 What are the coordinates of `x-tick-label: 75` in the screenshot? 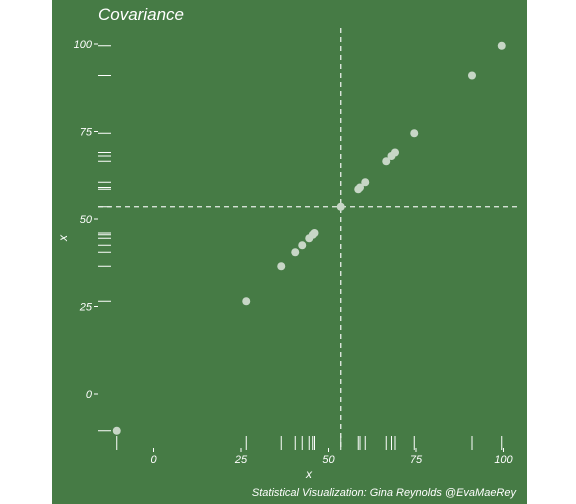 It's located at (416, 460).